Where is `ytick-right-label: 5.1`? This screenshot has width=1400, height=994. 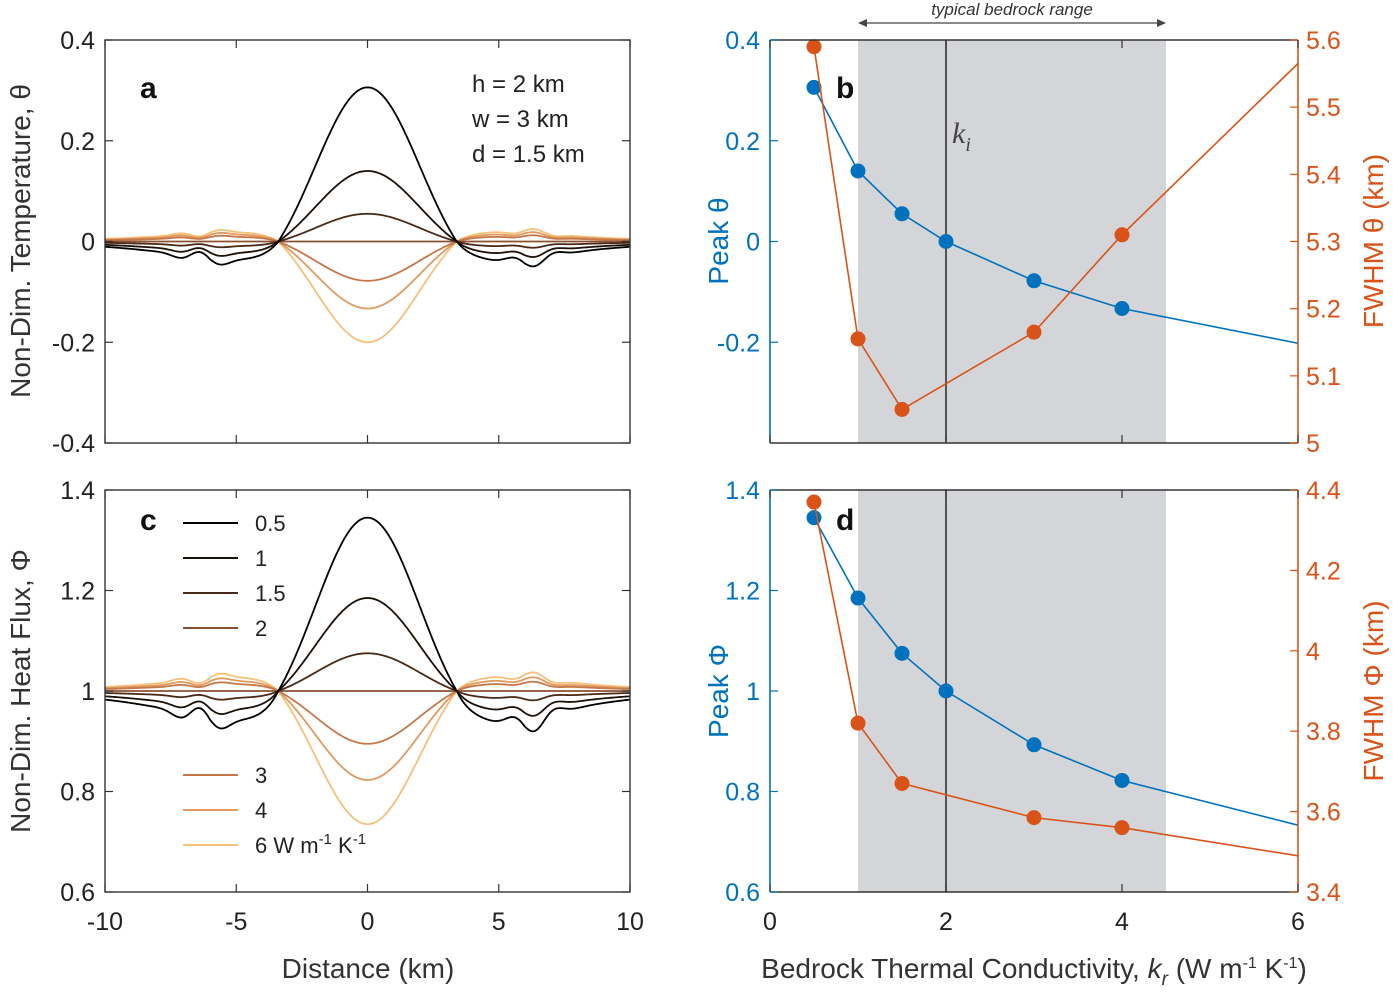 ytick-right-label: 5.1 is located at coordinates (1323, 377).